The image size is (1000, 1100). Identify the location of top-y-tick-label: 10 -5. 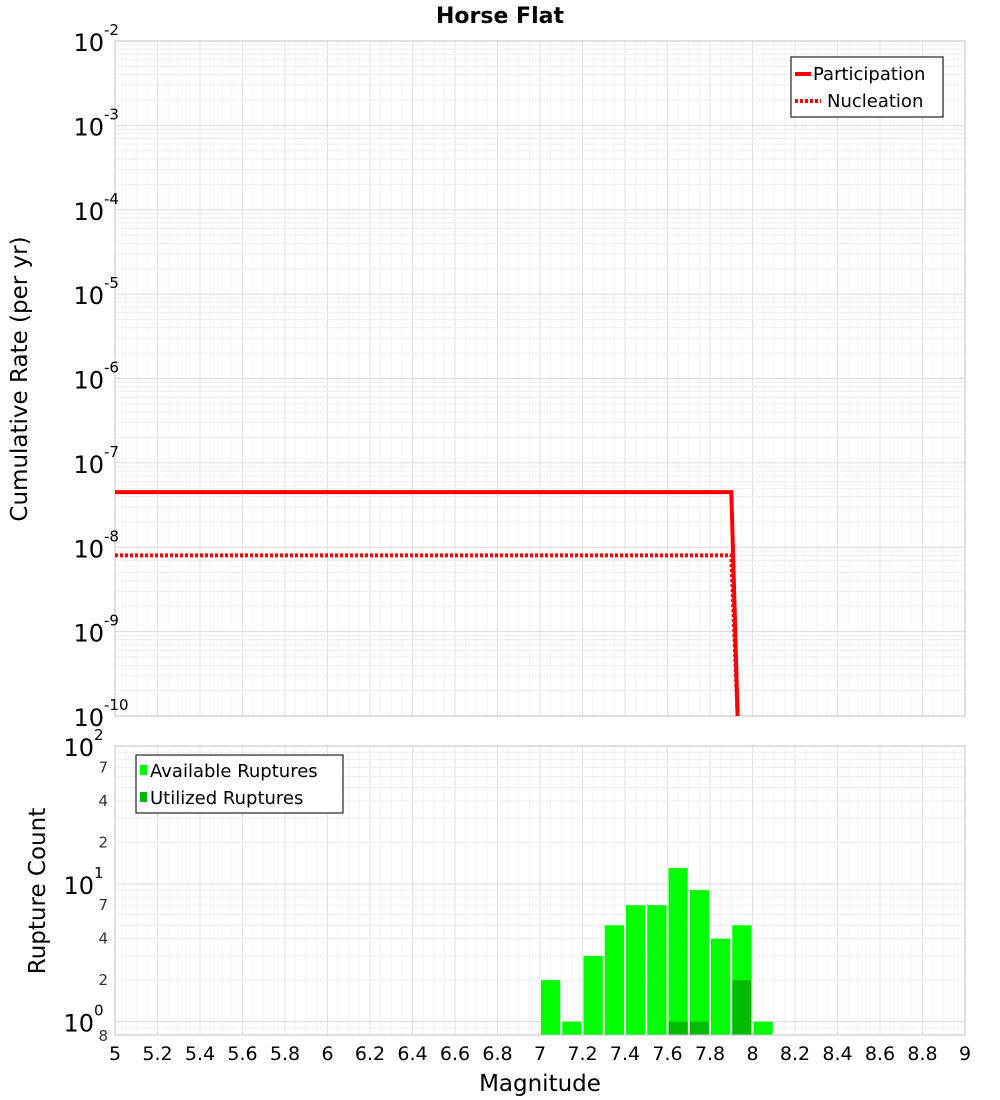
(96, 292).